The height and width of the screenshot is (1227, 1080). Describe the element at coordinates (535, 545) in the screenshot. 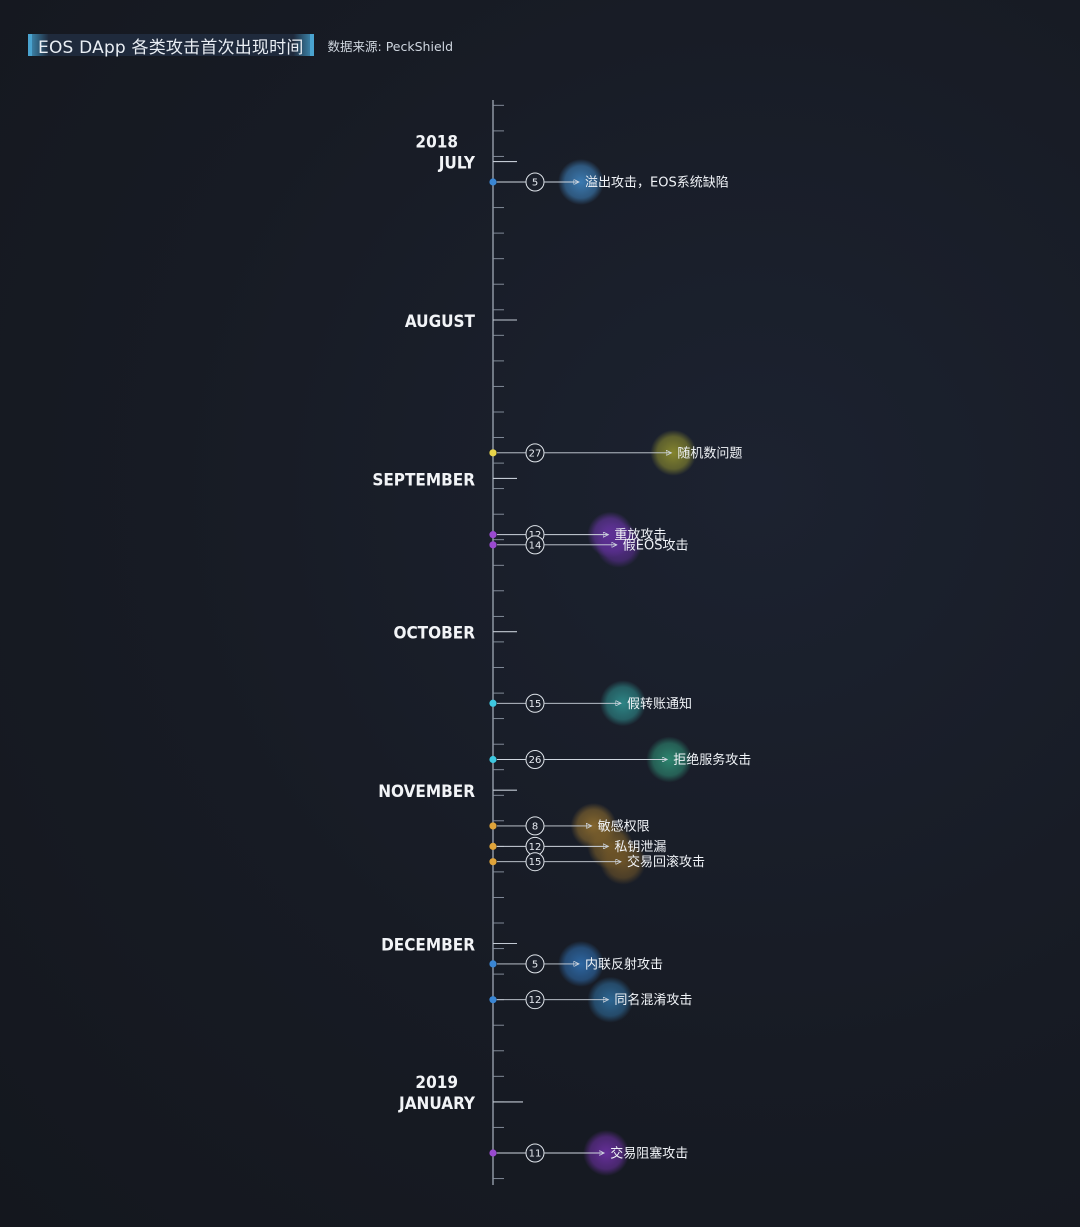

I see `event-day-label: 14` at that location.